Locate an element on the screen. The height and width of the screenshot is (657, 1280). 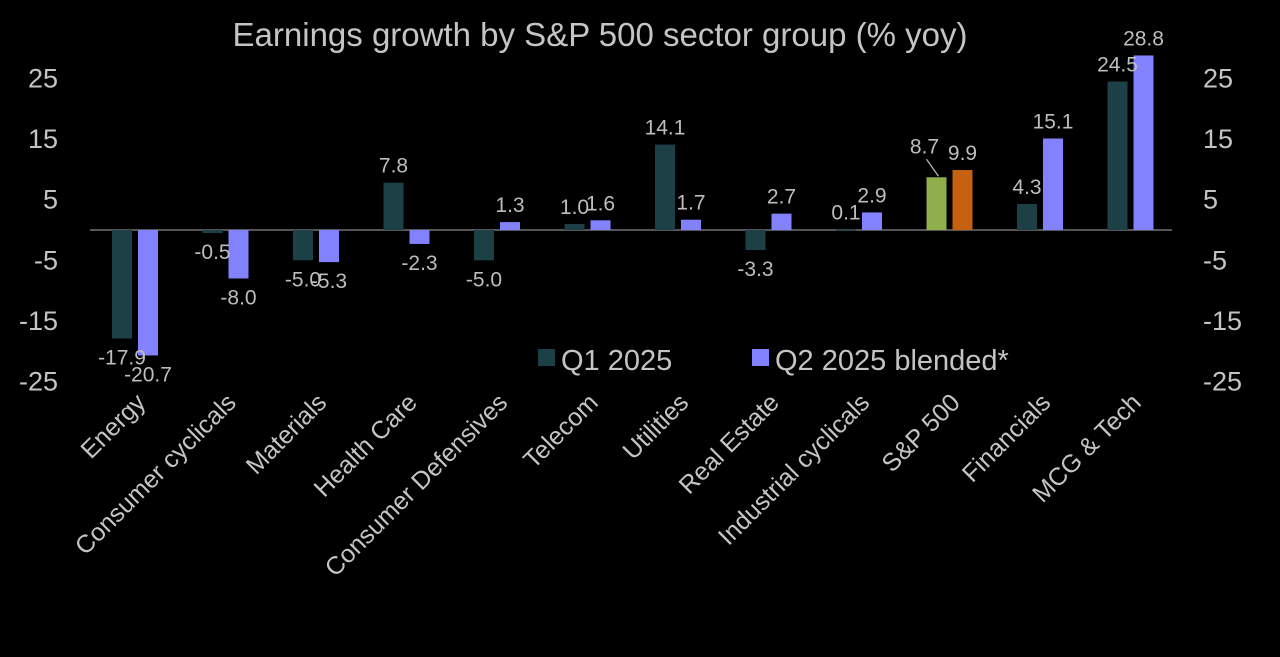
data-label: 1.0 is located at coordinates (574, 207).